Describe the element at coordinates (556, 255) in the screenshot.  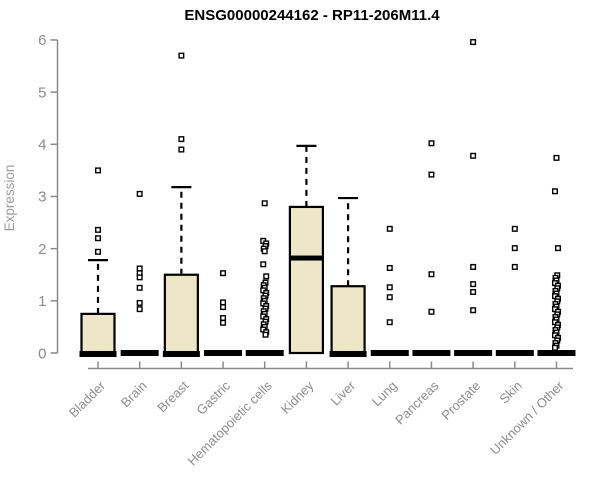
I see `boxplot-unknown-other` at that location.